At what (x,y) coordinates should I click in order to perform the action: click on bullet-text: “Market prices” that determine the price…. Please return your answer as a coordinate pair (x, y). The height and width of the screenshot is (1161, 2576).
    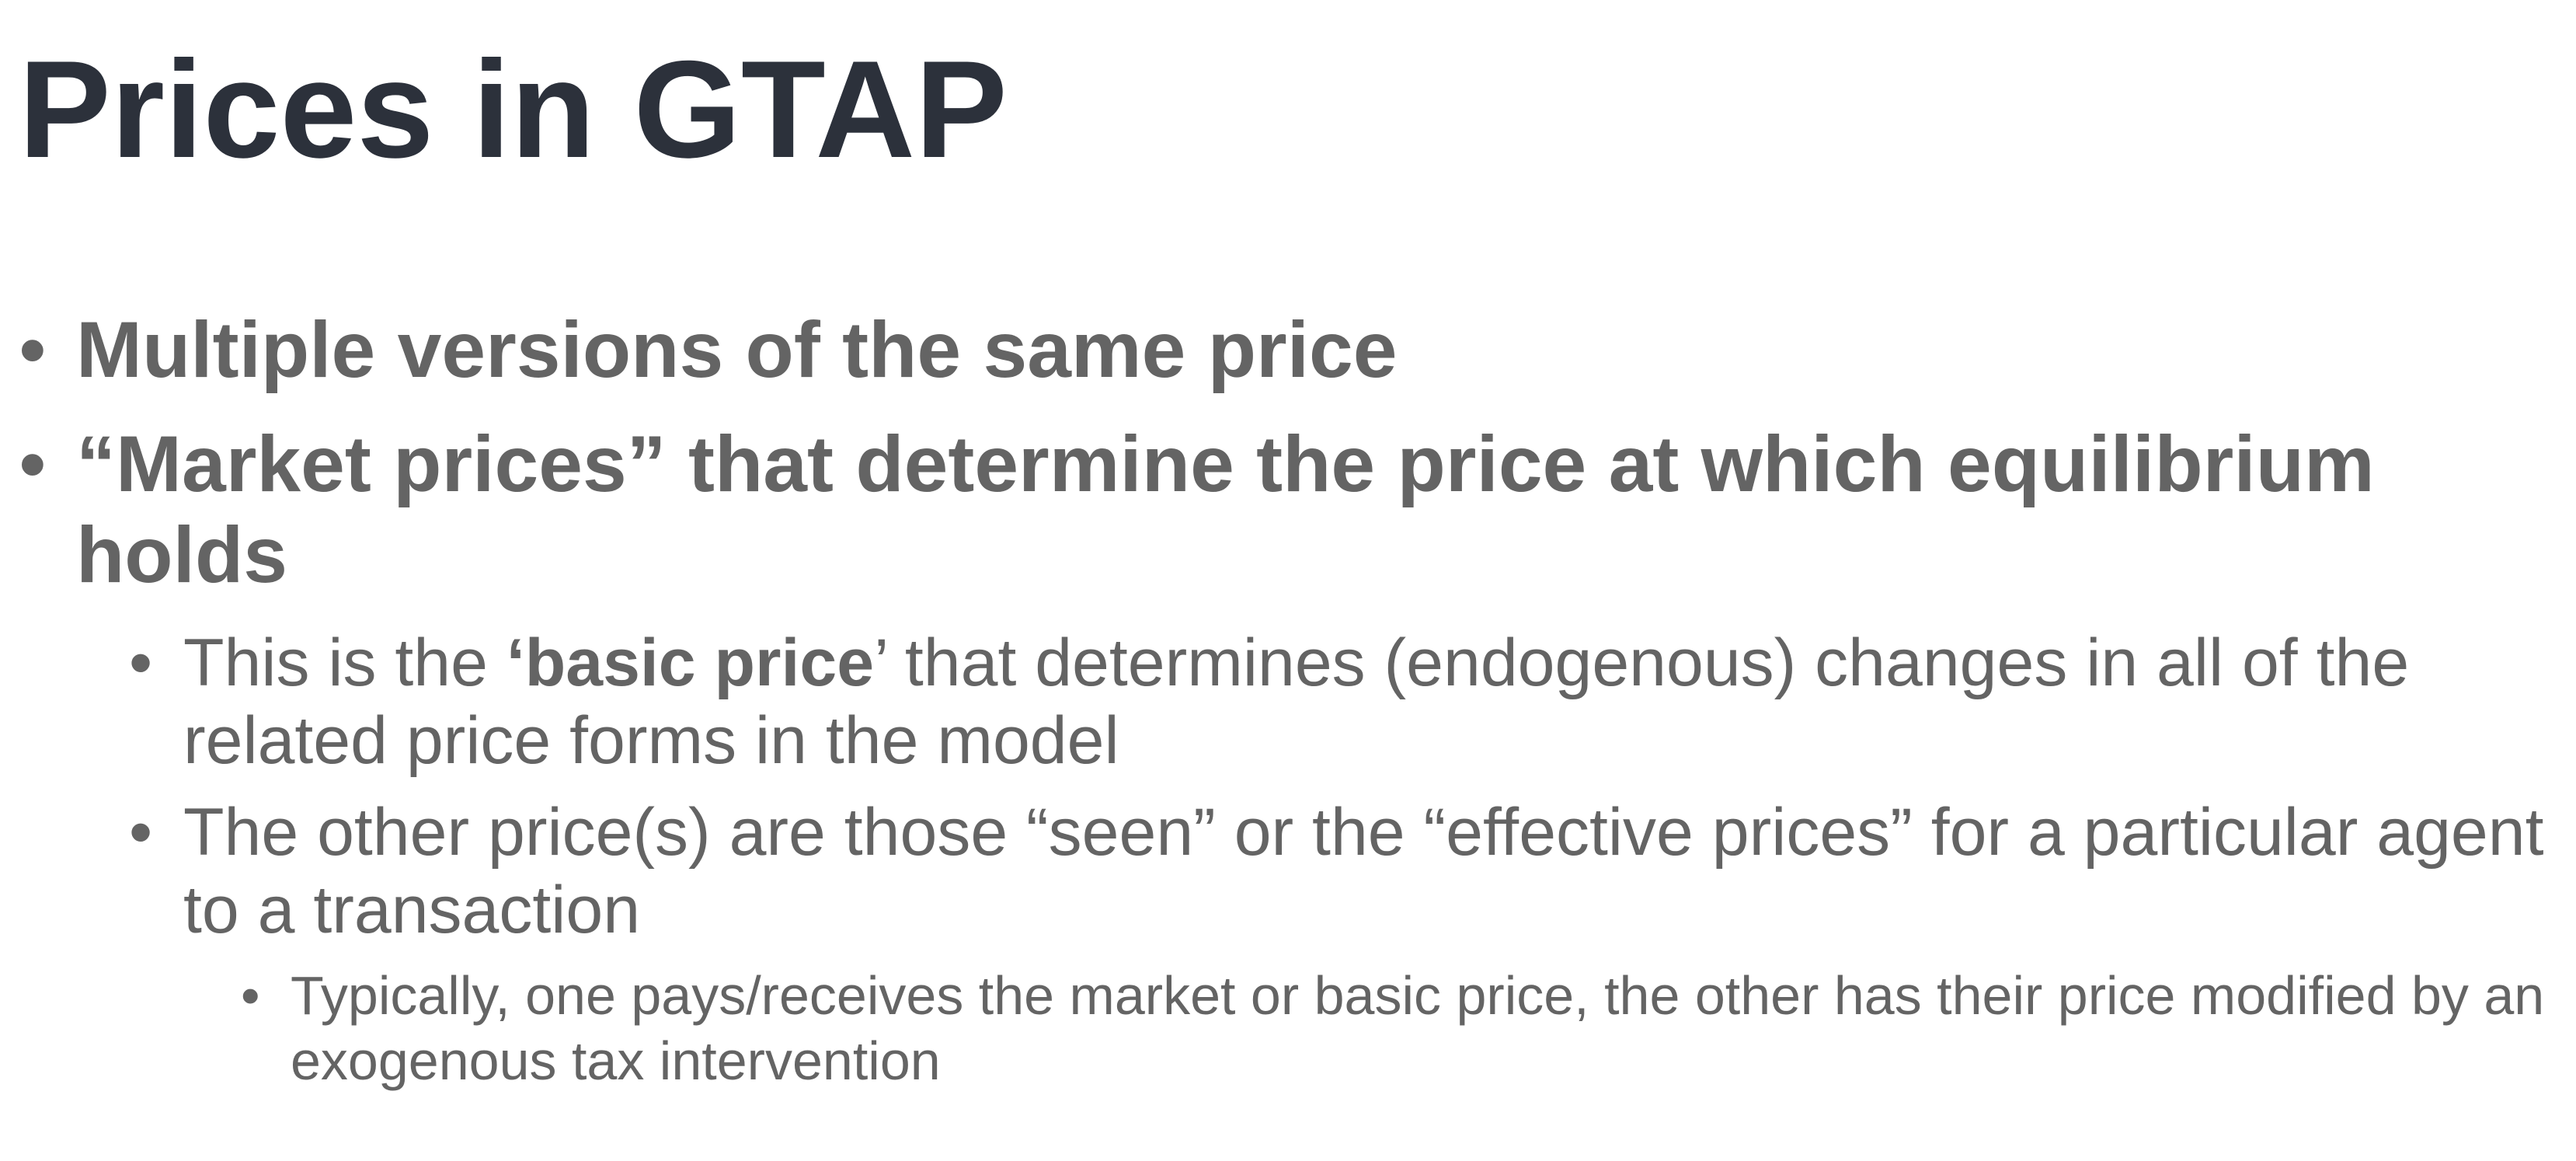
    Looking at the image, I should click on (1225, 510).